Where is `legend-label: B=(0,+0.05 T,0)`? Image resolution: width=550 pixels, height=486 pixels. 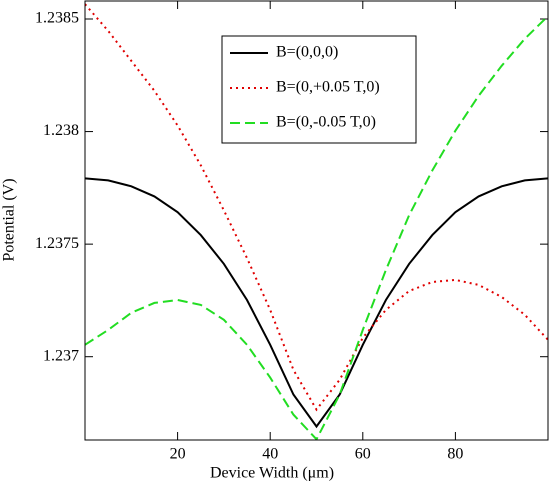
legend-label: B=(0,+0.05 T,0) is located at coordinates (328, 87).